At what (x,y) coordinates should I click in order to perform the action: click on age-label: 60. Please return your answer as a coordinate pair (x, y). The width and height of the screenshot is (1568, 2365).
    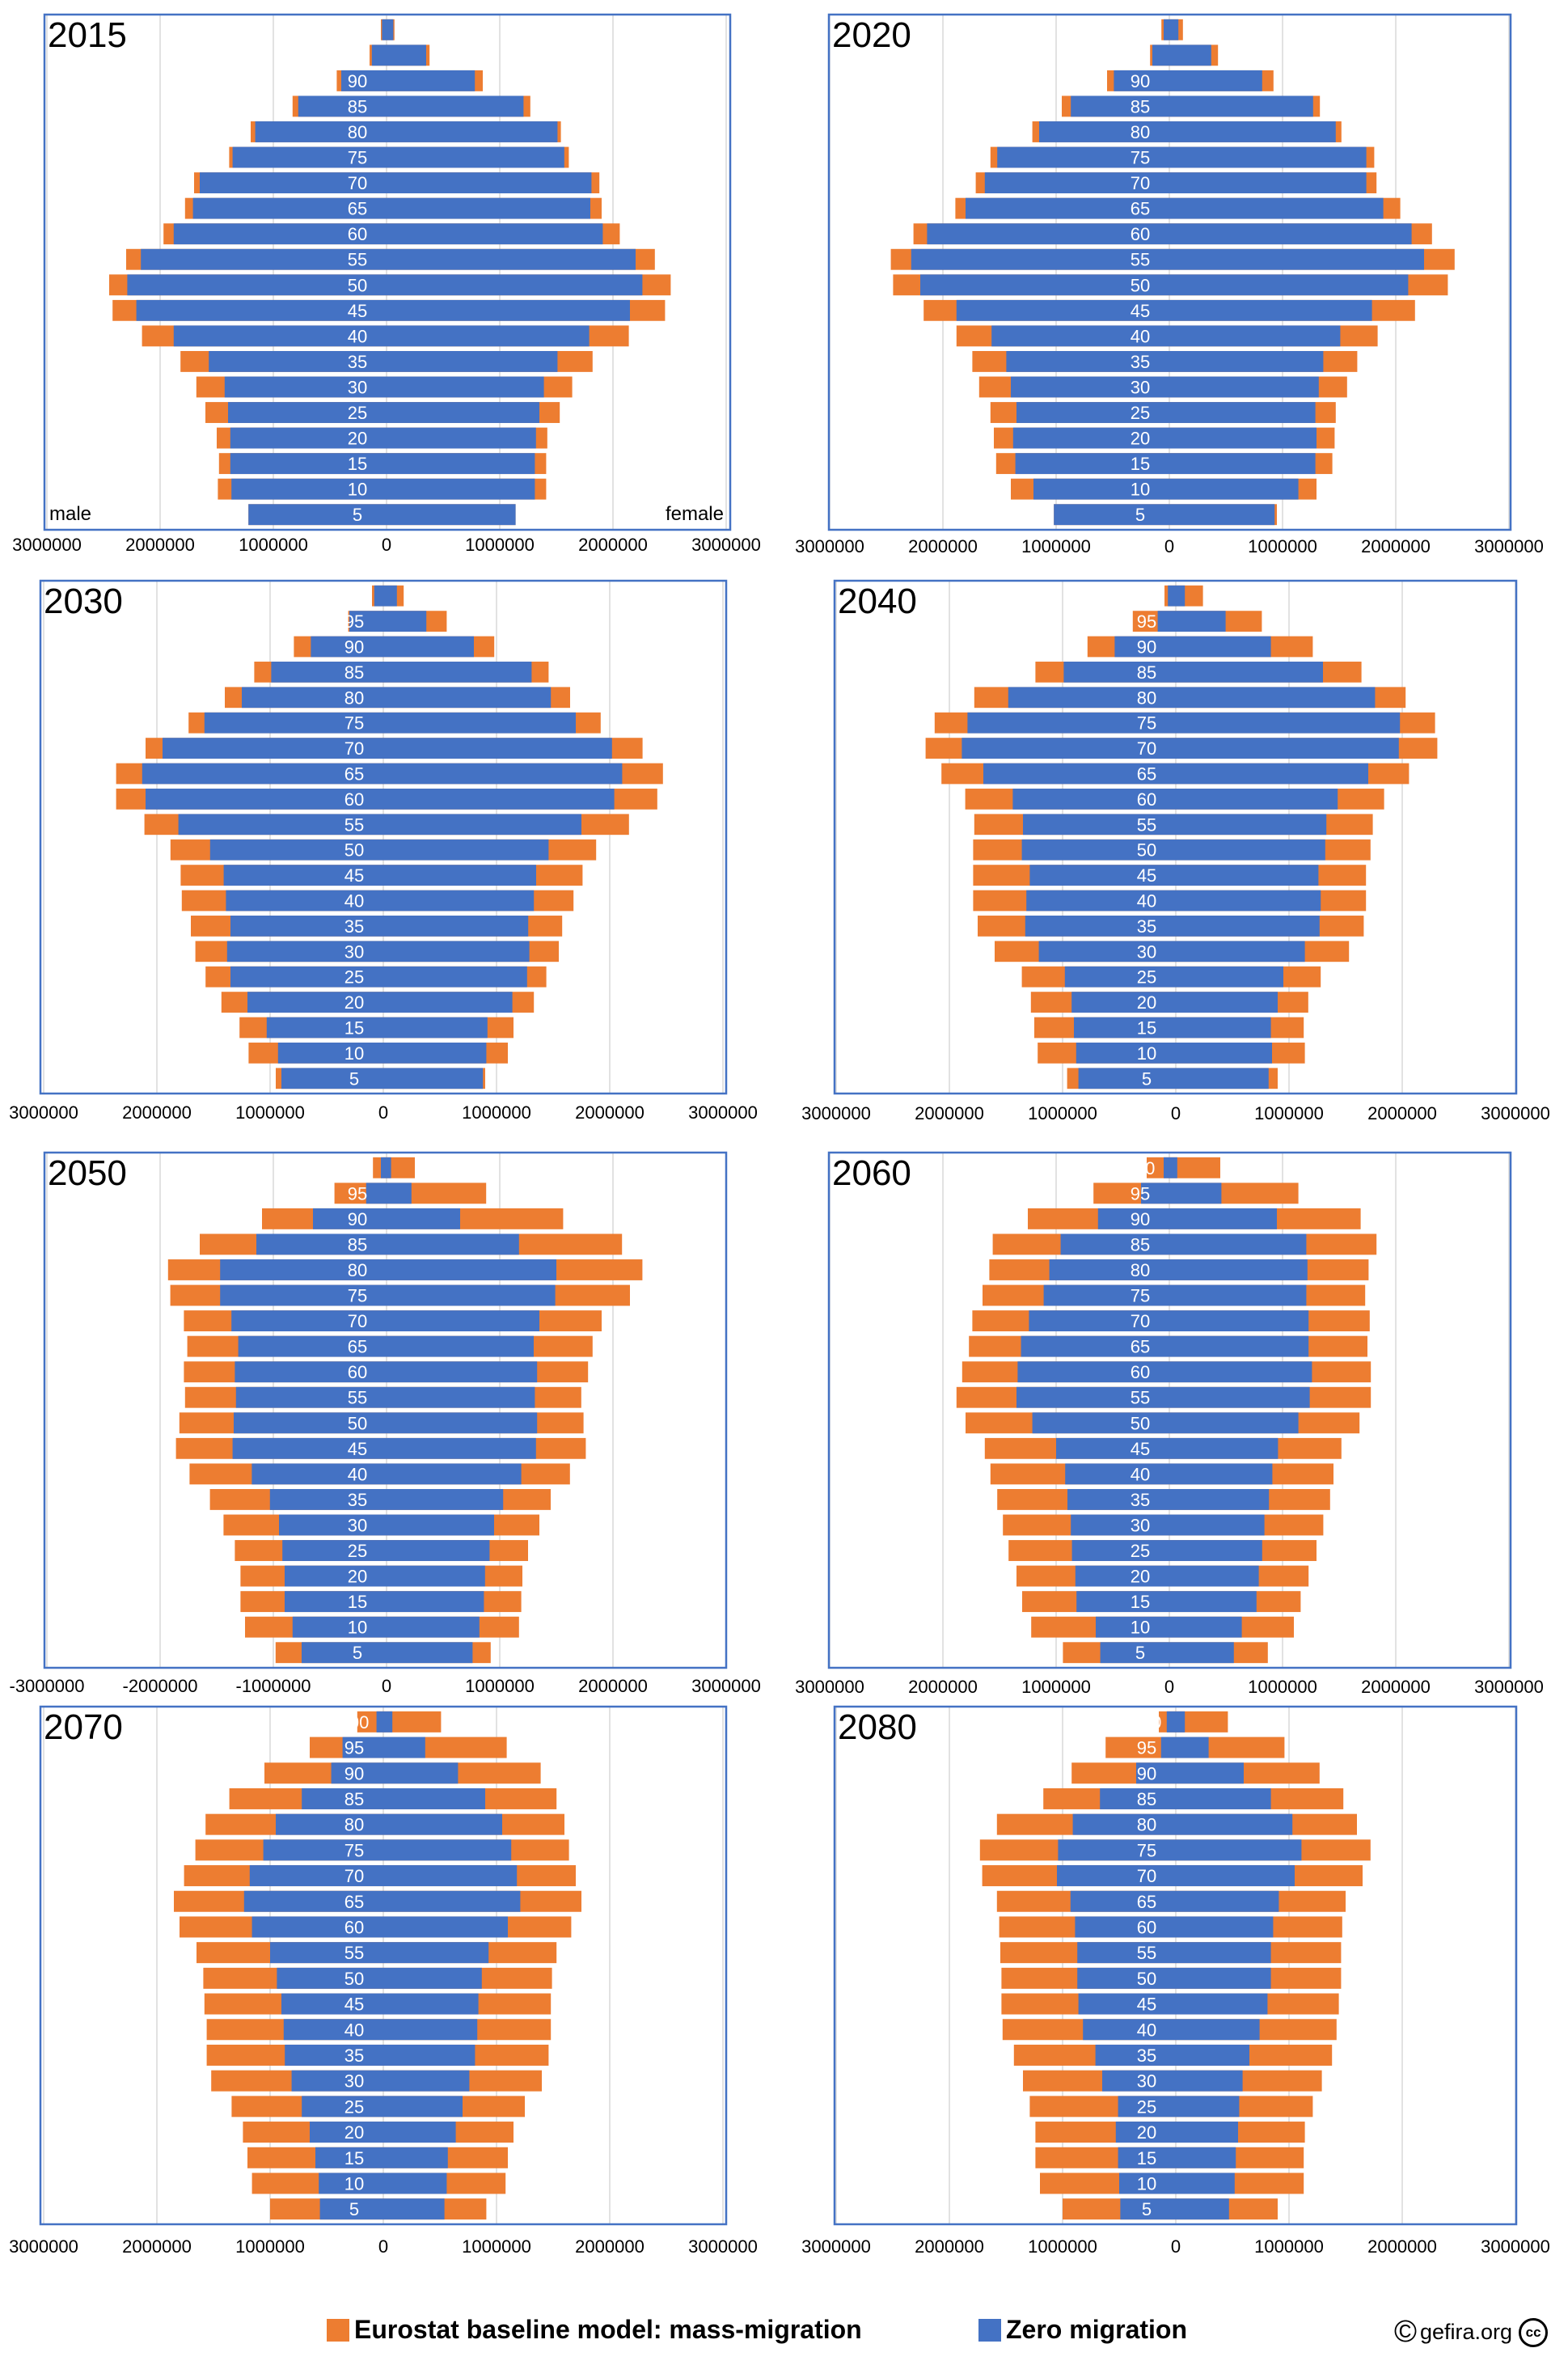
    Looking at the image, I should click on (357, 1372).